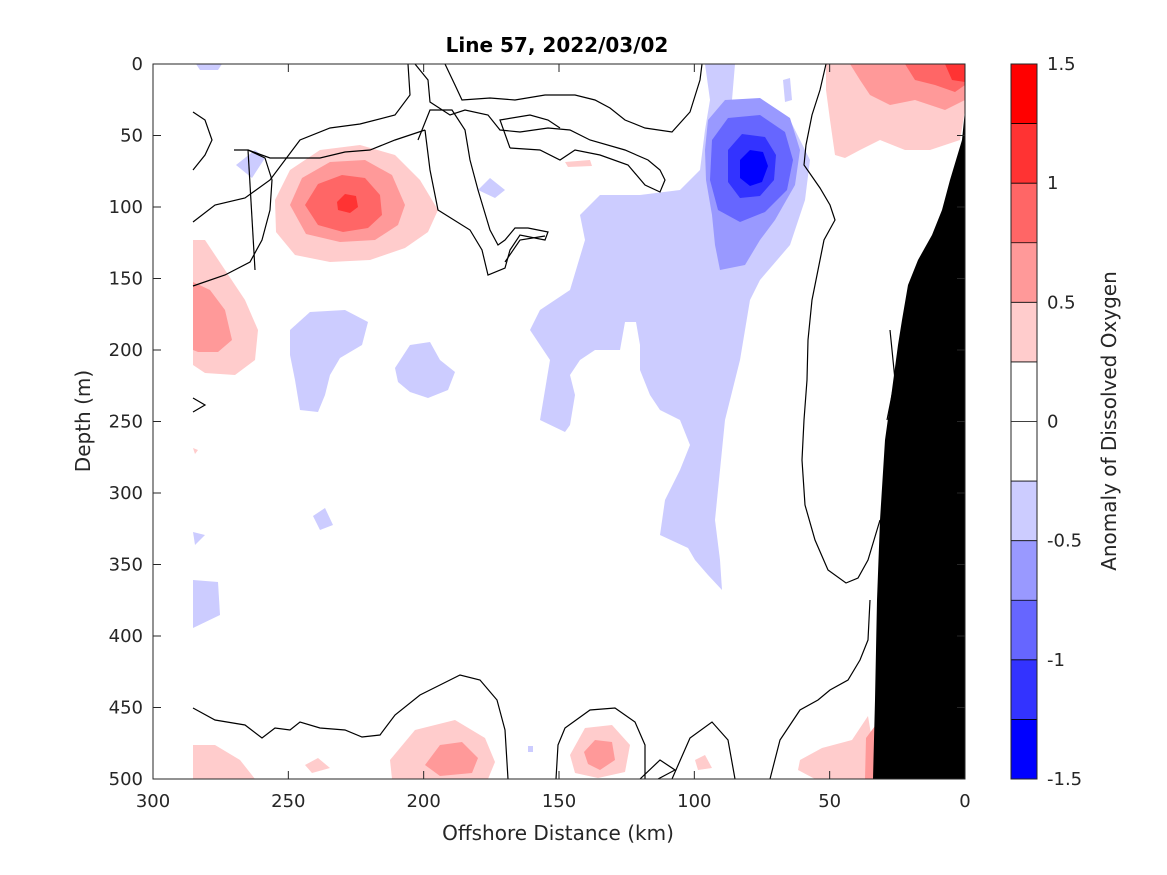  Describe the element at coordinates (126, 422) in the screenshot. I see `y-tick-label: 250` at that location.